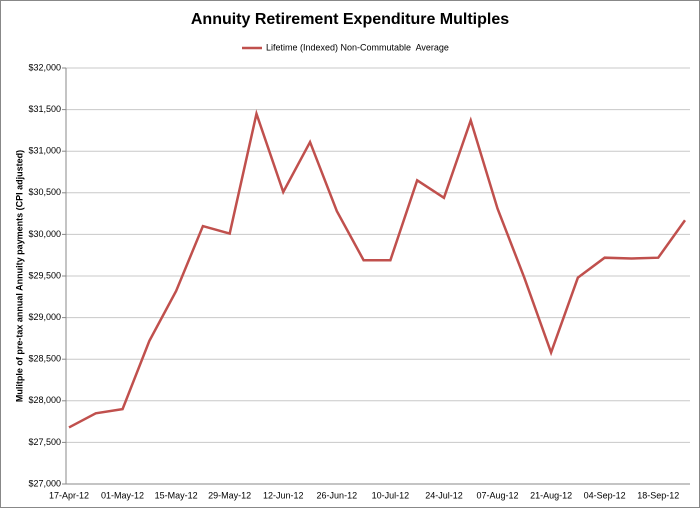 The image size is (700, 508). Describe the element at coordinates (551, 495) in the screenshot. I see `x-tick-label: 21-Aug-12` at that location.